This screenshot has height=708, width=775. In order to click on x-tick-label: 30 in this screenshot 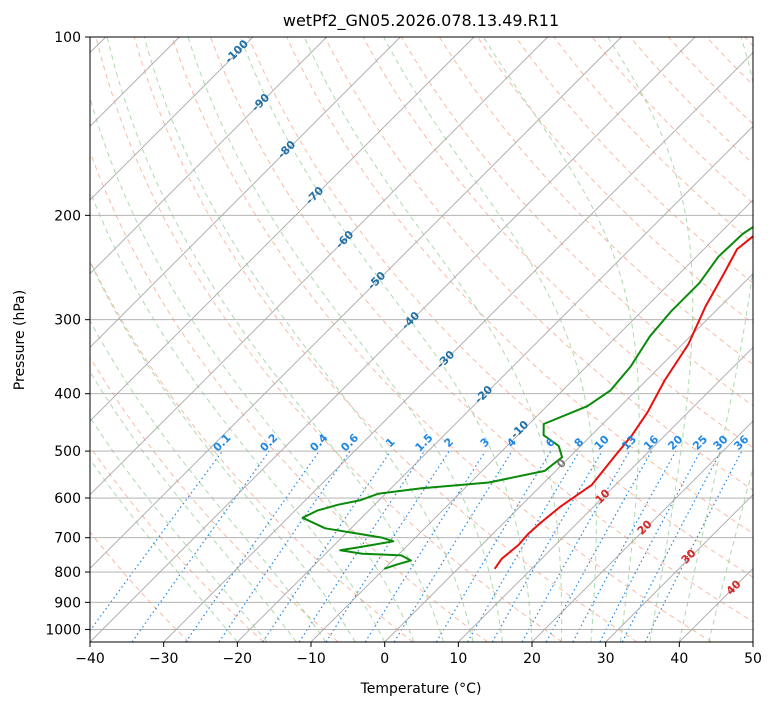, I will do `click(606, 659)`.